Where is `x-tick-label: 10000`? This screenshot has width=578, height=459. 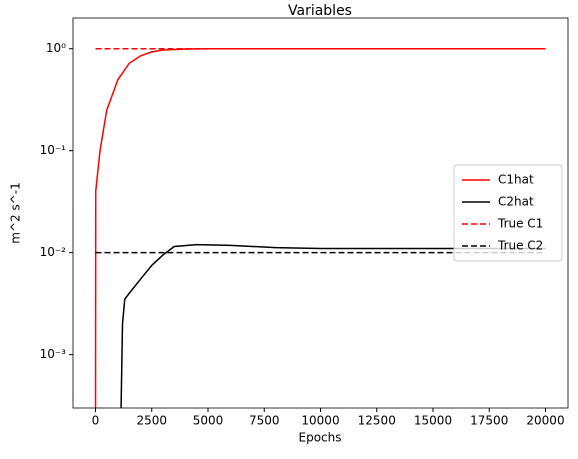 x-tick-label: 10000 is located at coordinates (320, 421).